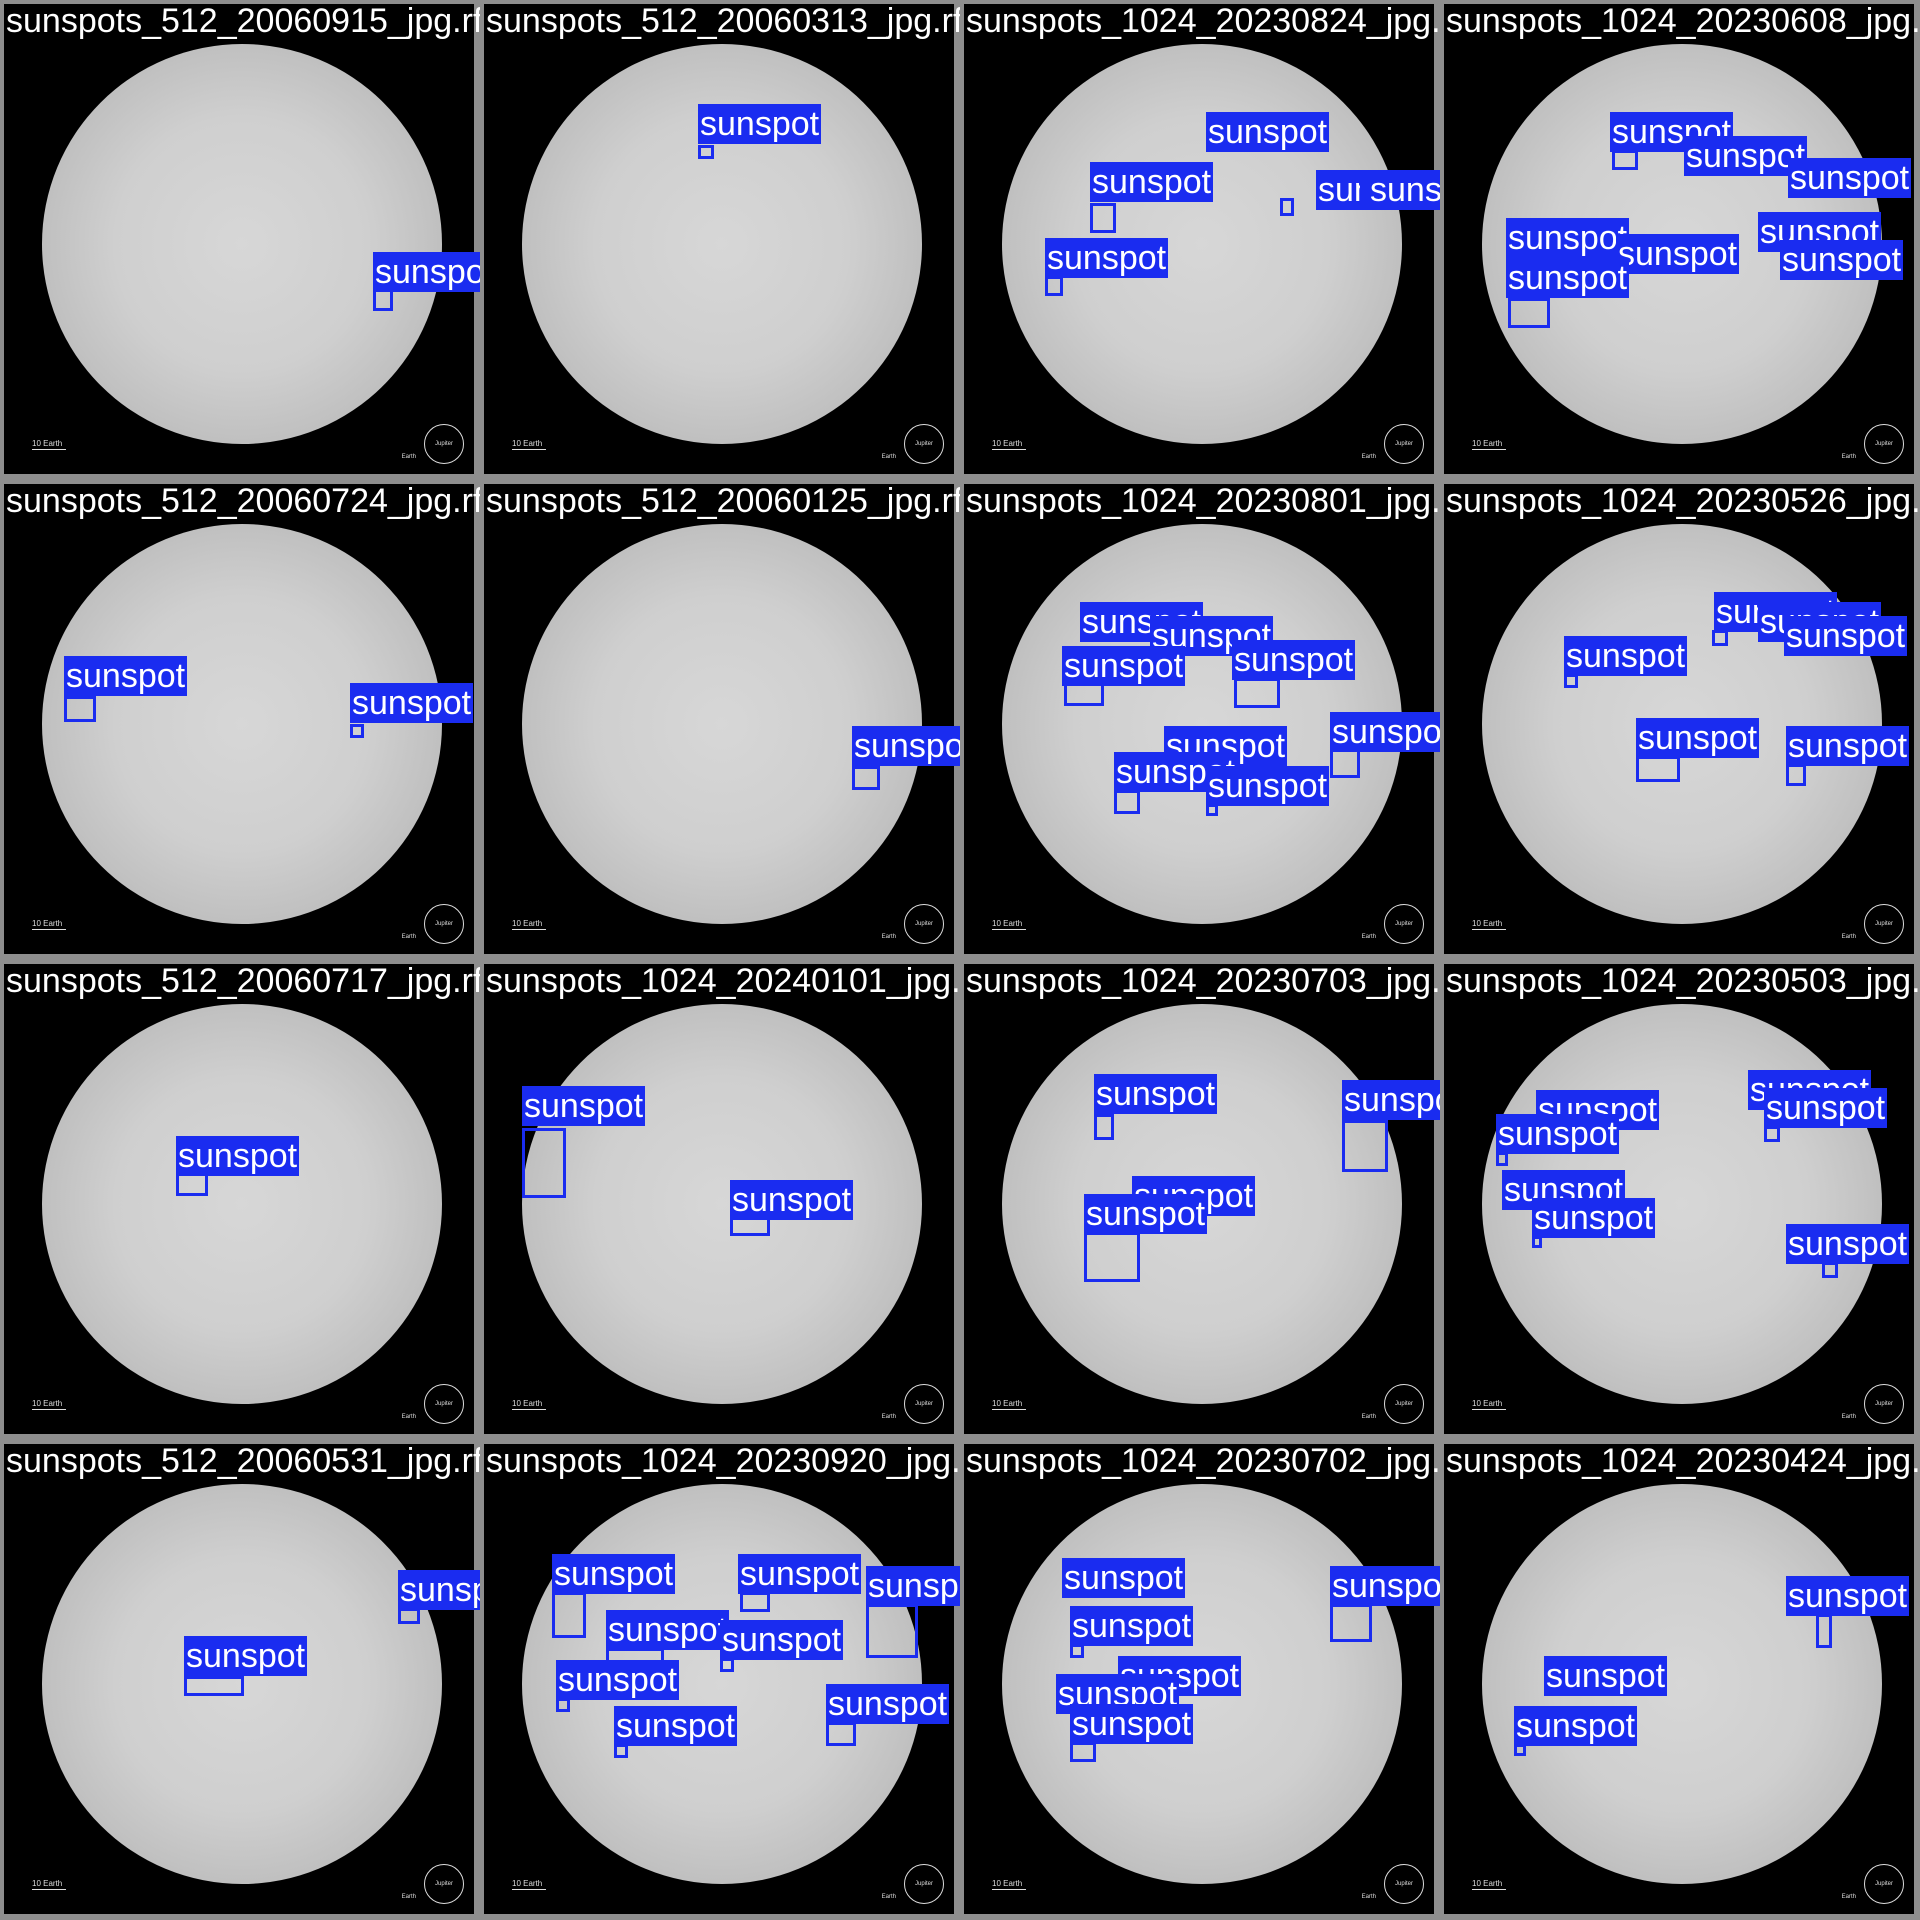 The width and height of the screenshot is (1920, 1920). Describe the element at coordinates (723, 501) in the screenshot. I see `tile-title: sunspots_512_20060125_jpg.rf.d8917a3f` at that location.